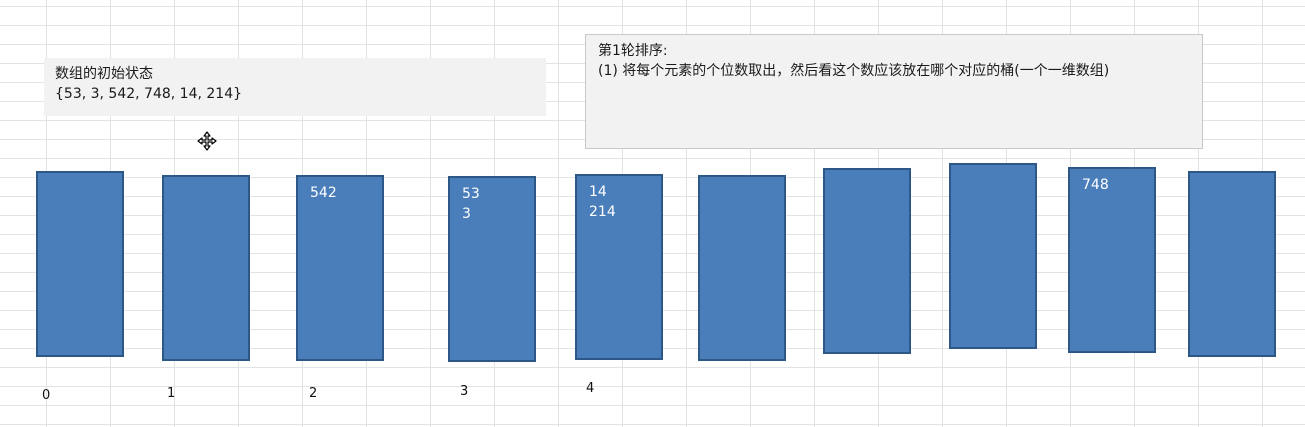  I want to click on initial-state-textbox: 数组的初始状态 {53, 3, 542, 748, 14, 214}, so click(295, 87).